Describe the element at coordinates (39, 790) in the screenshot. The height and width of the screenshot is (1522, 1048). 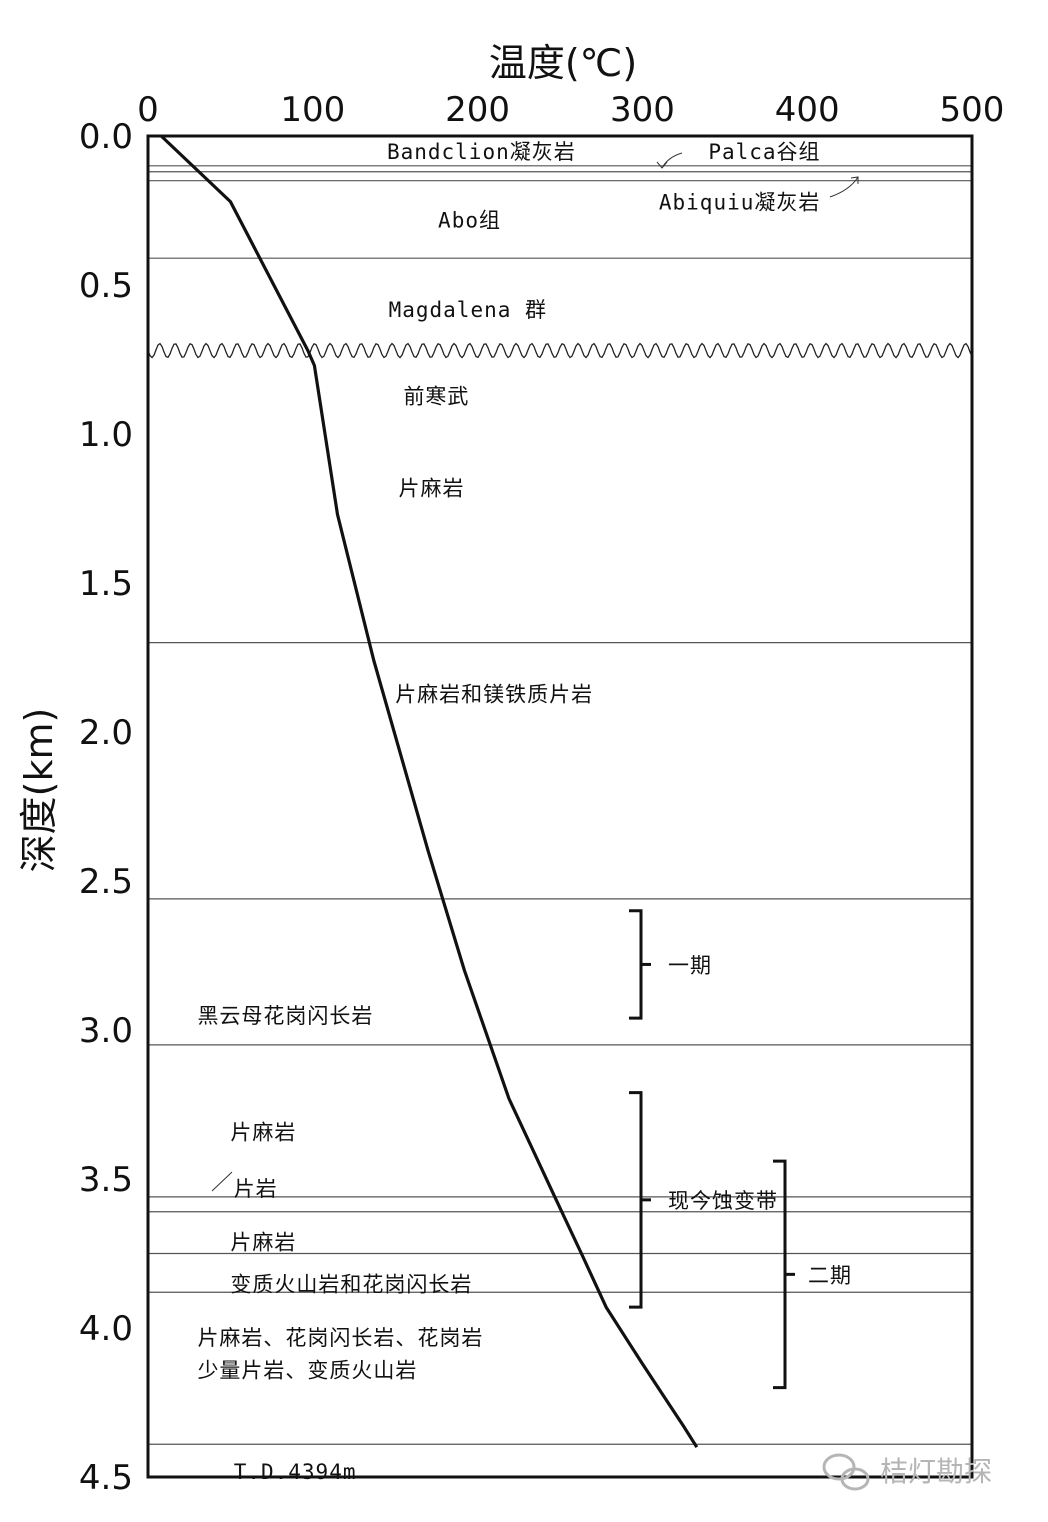
I see `y-axis-title: 深度(km)` at that location.